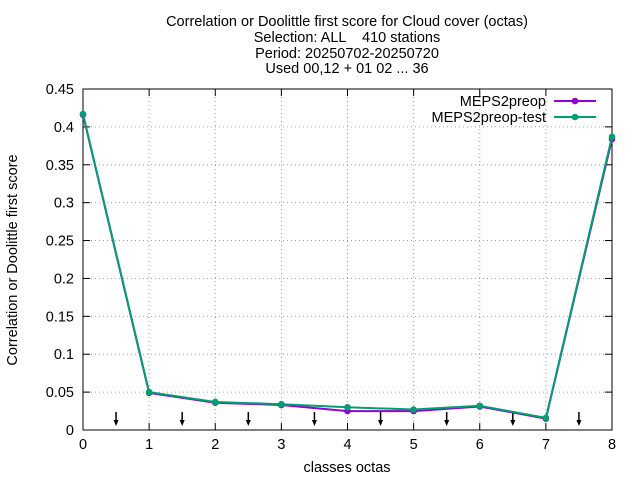 The width and height of the screenshot is (640, 480). I want to click on y-tick-label: 0.2, so click(64, 279).